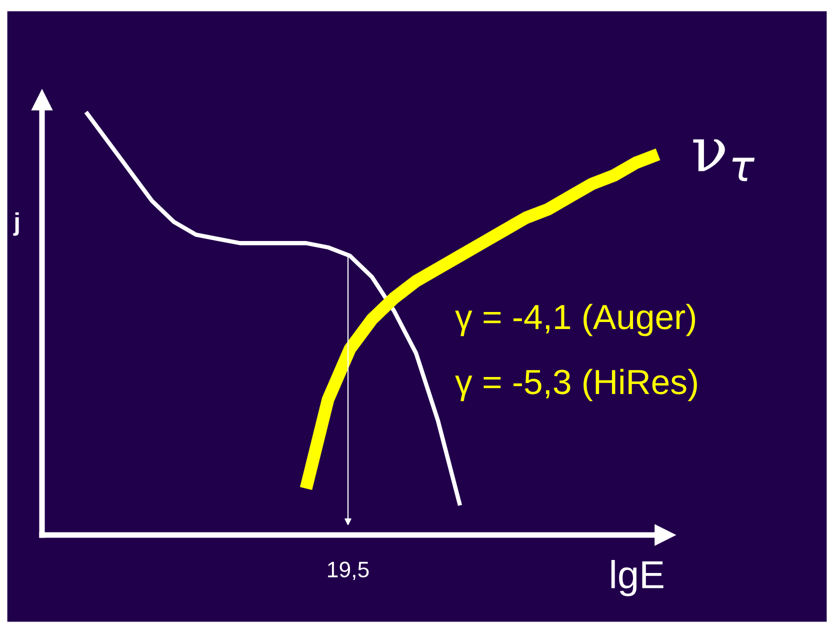 Image resolution: width=834 pixels, height=629 pixels. Describe the element at coordinates (348, 571) in the screenshot. I see `text: 19,5` at that location.